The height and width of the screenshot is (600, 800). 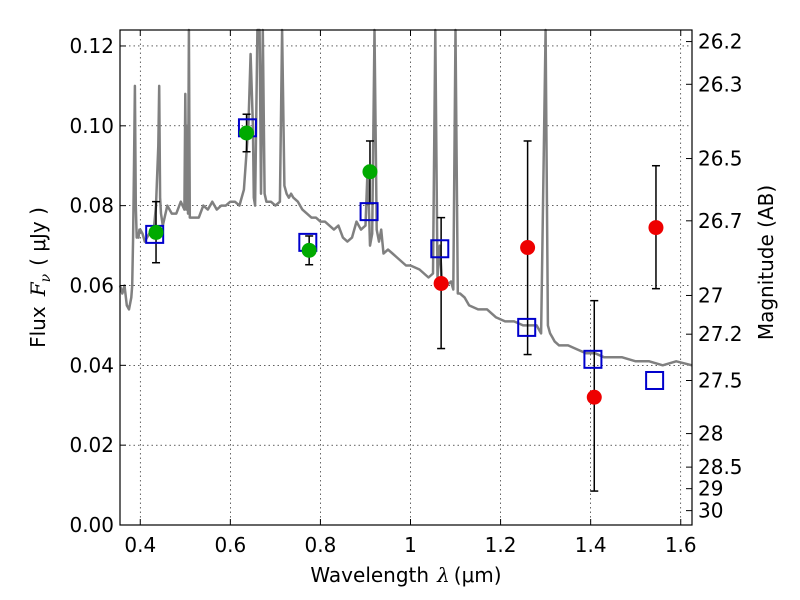 What do you see at coordinates (720, 380) in the screenshot?
I see `right-tick-label: 27.5` at bounding box center [720, 380].